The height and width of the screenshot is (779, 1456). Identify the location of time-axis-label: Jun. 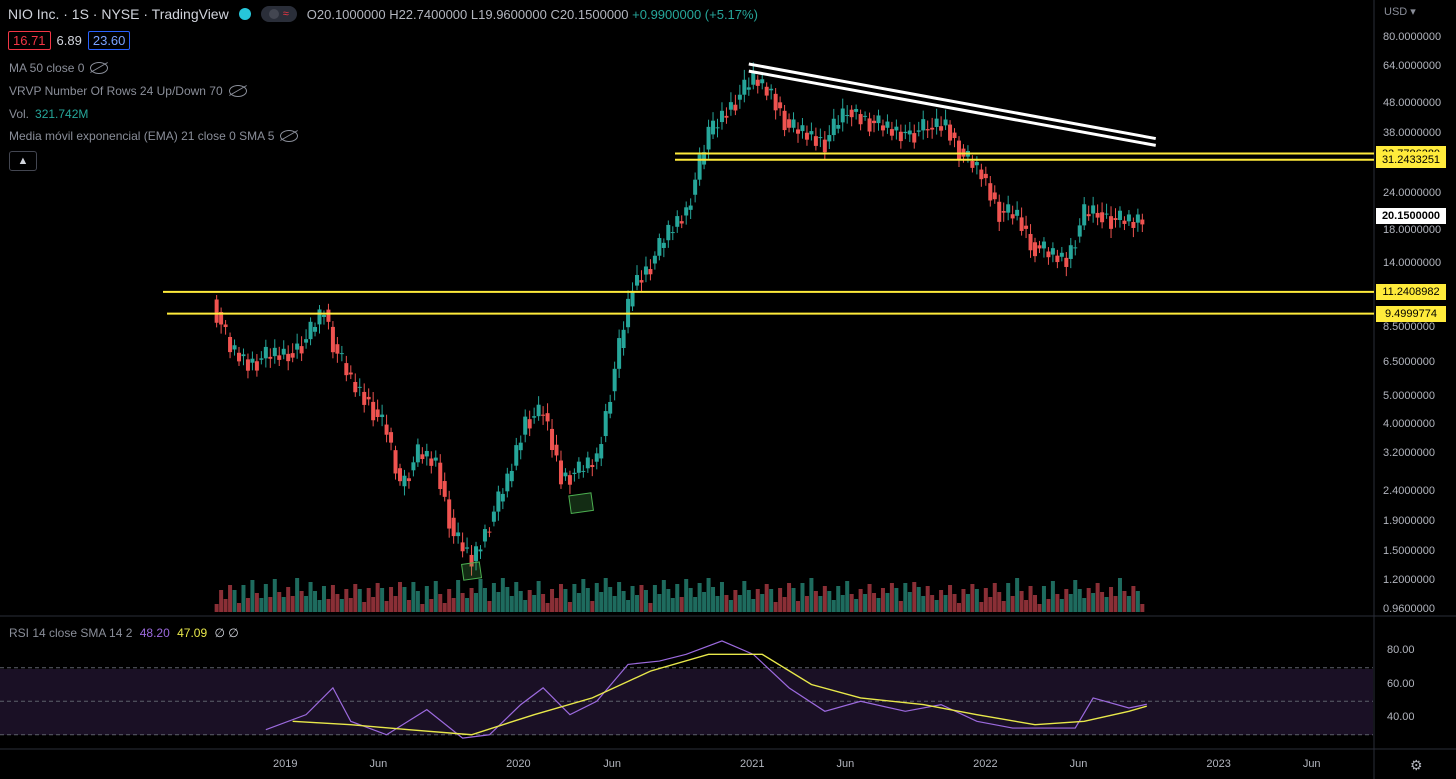
(845, 764).